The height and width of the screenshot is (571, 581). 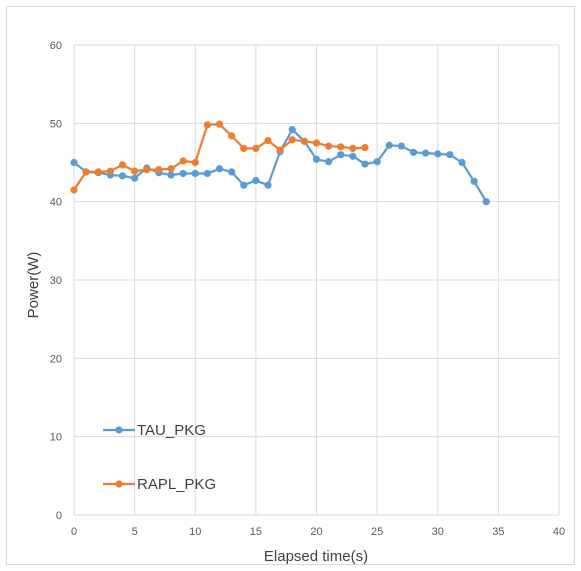 I want to click on x-tick-label: 5, so click(x=135, y=532).